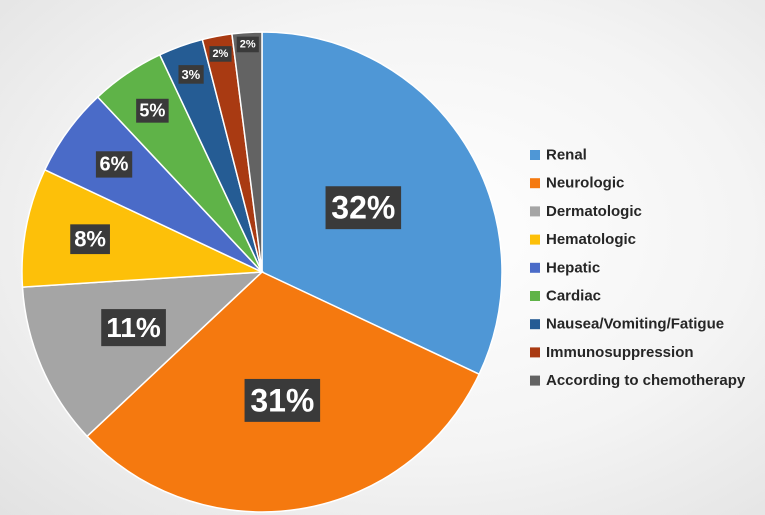 Image resolution: width=765 pixels, height=515 pixels. Describe the element at coordinates (535, 324) in the screenshot. I see `legend-swatch-nausea-vomiting-fatigue` at that location.